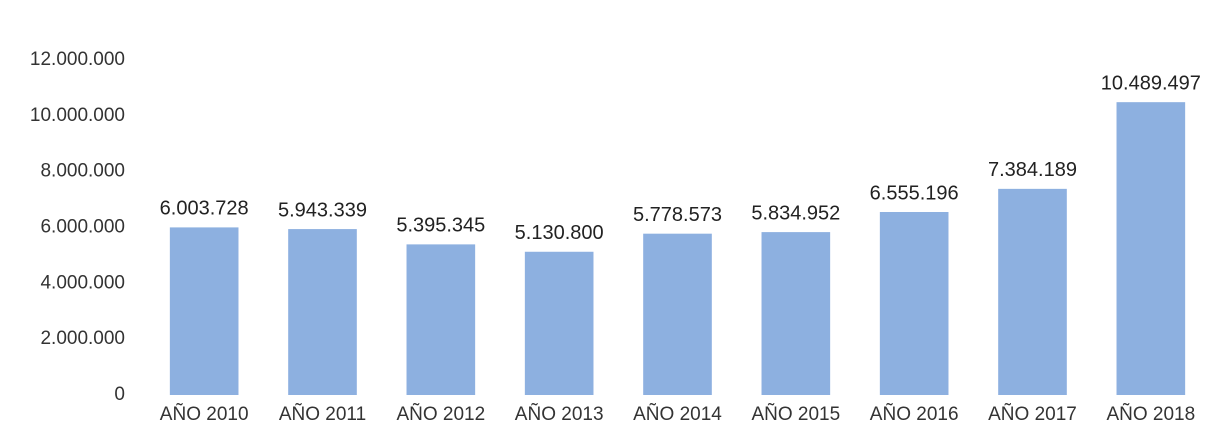  Describe the element at coordinates (795, 414) in the screenshot. I see `x-tick-label: AÑO 2015` at that location.